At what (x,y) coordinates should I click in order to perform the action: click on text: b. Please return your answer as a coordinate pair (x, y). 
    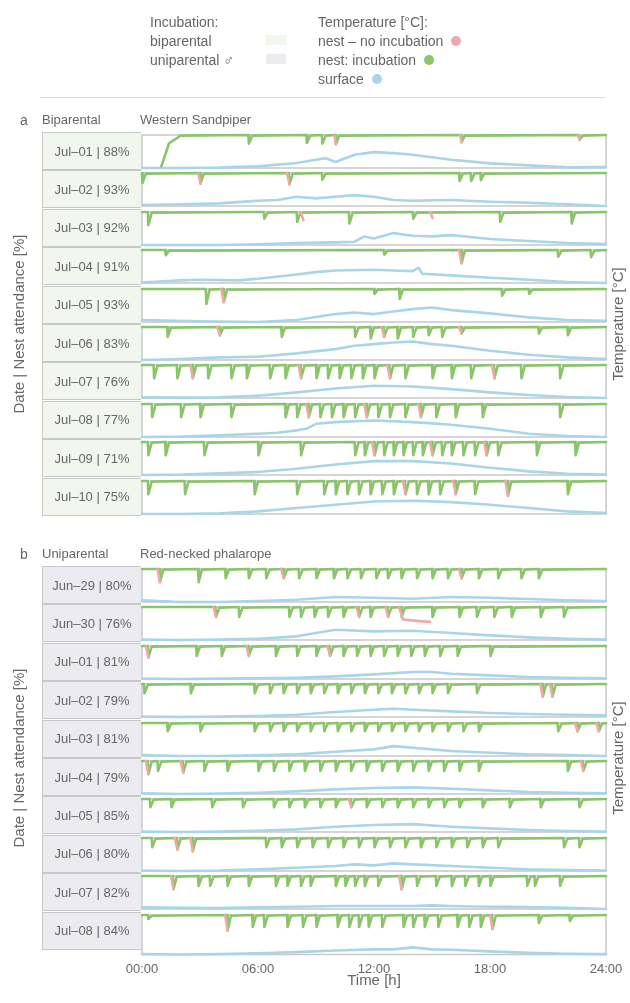
    Looking at the image, I should click on (24, 554).